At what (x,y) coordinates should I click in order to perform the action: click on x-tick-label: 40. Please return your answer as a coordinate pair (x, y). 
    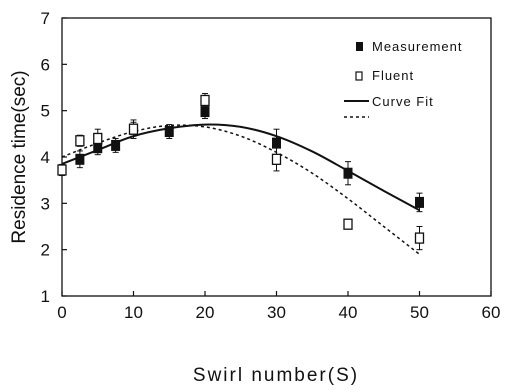
    Looking at the image, I should click on (348, 312).